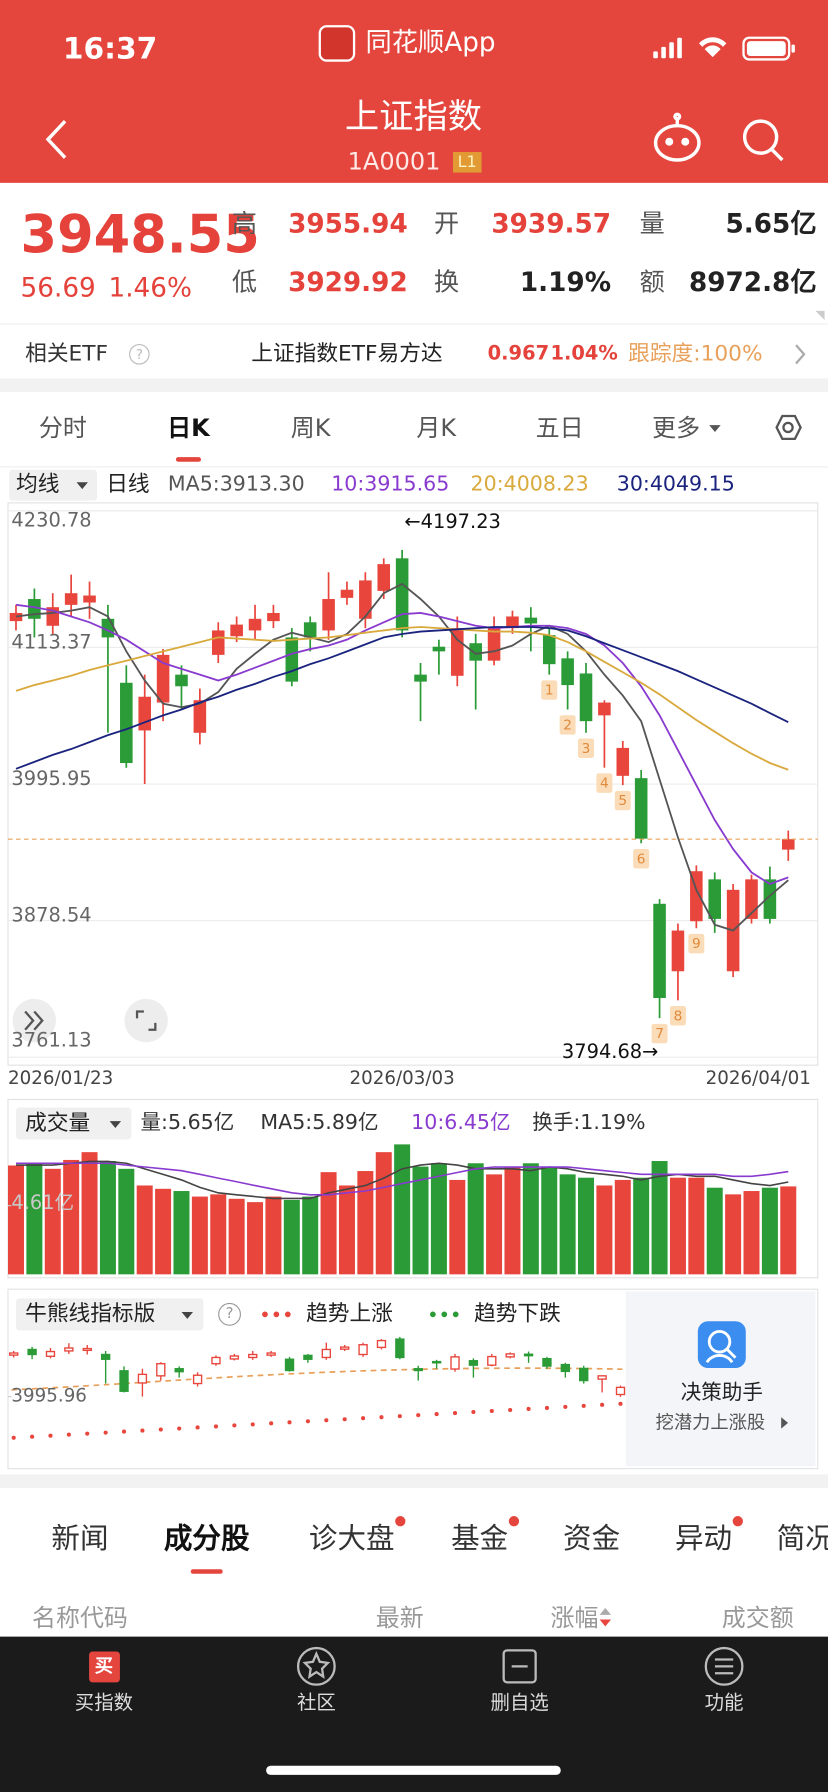 This screenshot has height=1792, width=828. I want to click on volume-selector: 成交量, so click(58, 1123).